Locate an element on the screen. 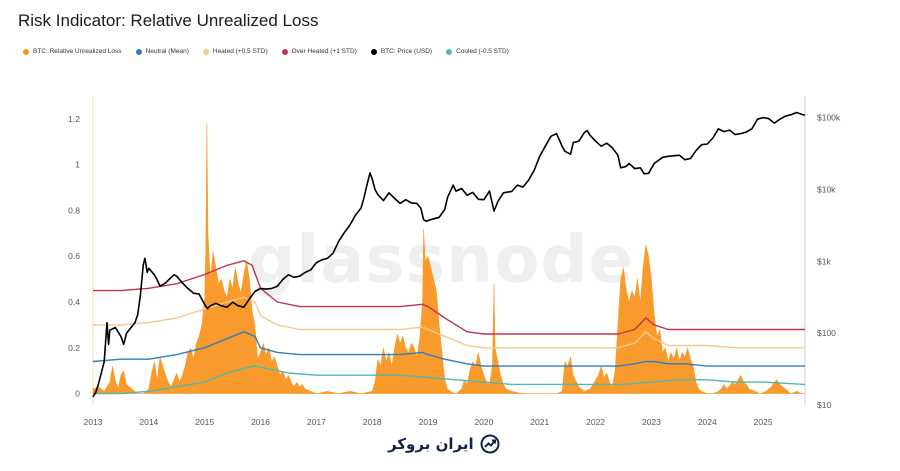 The image size is (900, 471). legend-label: Heated (+0.5 STD) is located at coordinates (240, 51).